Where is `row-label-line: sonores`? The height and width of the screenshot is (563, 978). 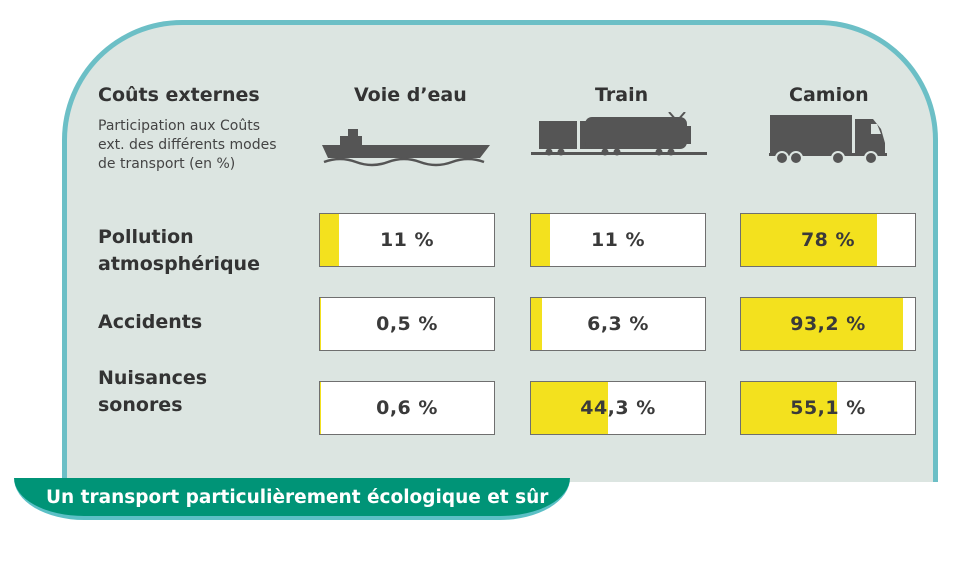
row-label-line: sonores is located at coordinates (140, 405).